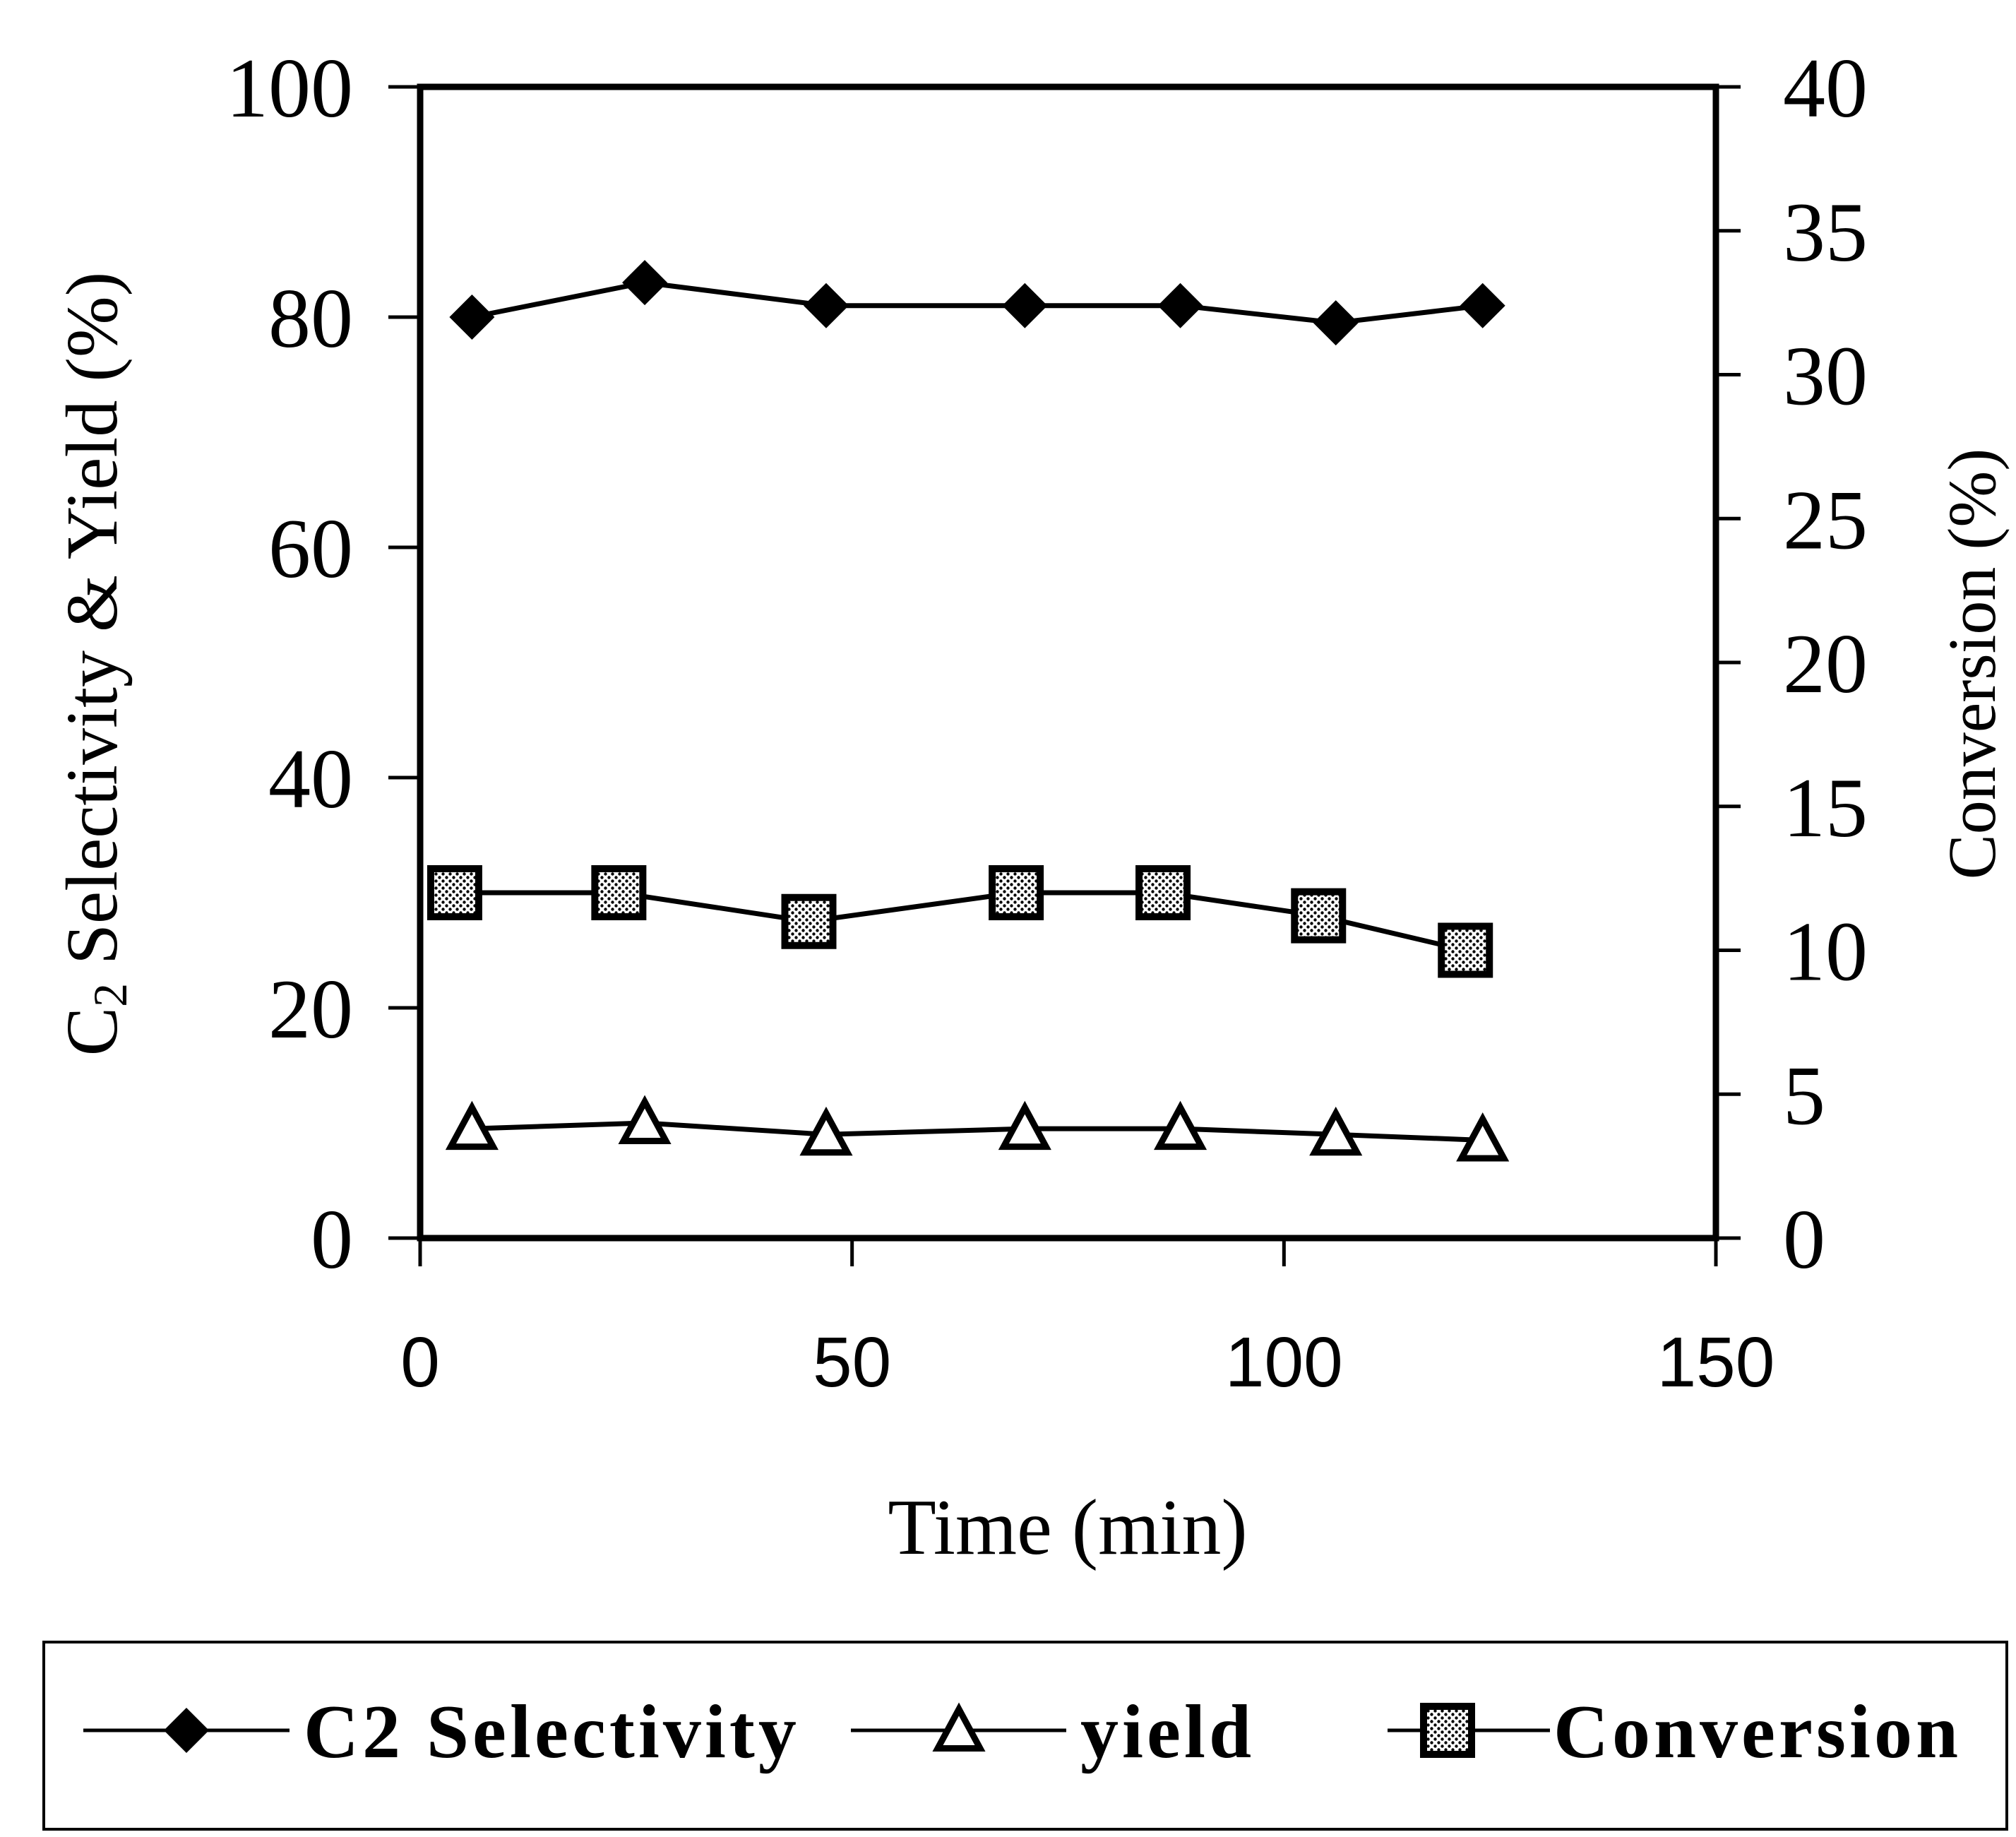  Describe the element at coordinates (187, 1730) in the screenshot. I see `legend-marker-c2-selectivity` at that location.